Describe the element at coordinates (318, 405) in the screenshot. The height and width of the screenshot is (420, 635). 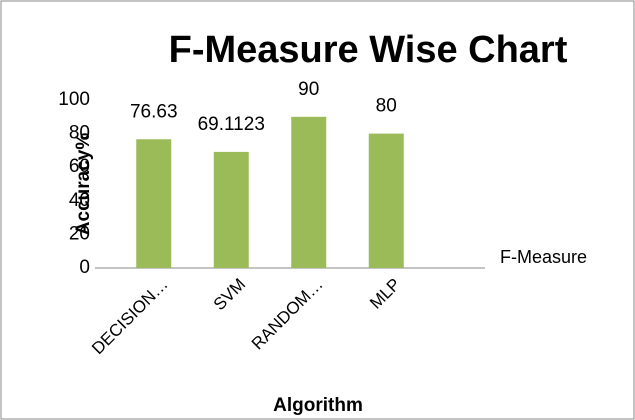
I see `x-axis-label: Algorithm` at that location.